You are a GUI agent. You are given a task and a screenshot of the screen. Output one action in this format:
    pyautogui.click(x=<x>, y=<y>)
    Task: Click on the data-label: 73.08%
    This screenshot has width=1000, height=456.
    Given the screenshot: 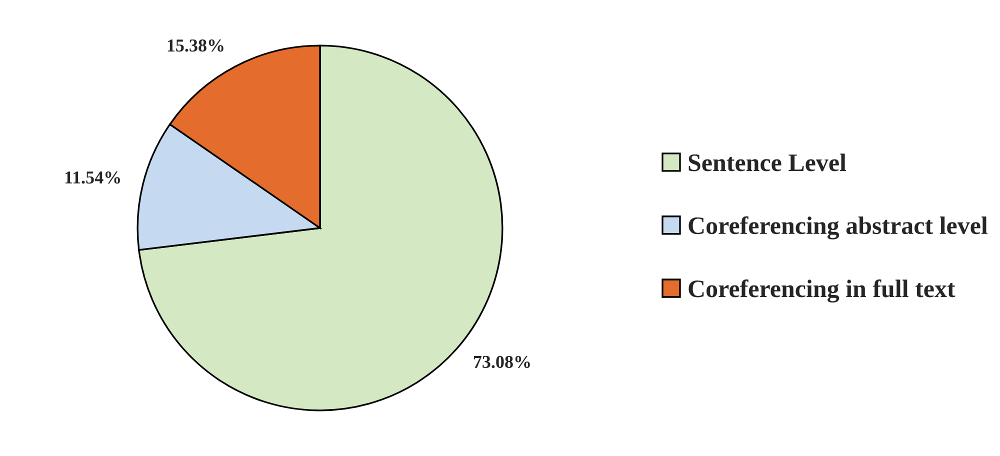 What is the action you would take?
    pyautogui.click(x=502, y=362)
    